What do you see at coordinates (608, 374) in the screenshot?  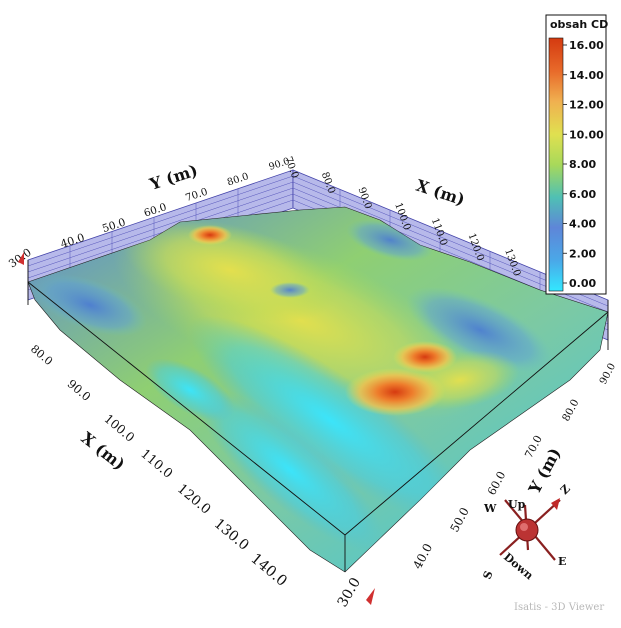 I see `y-tick-front-label: 90.0` at bounding box center [608, 374].